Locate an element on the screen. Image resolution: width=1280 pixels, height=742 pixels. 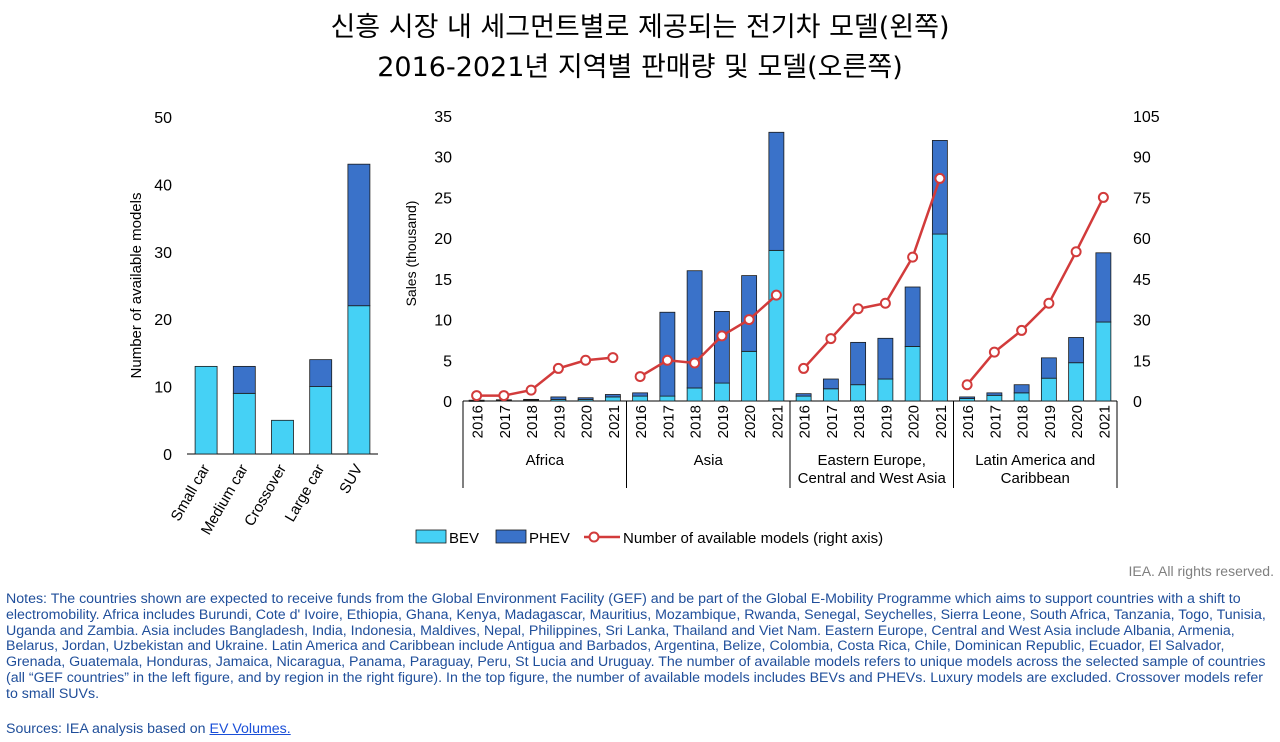
right-y-tick: 35 is located at coordinates (443, 117).